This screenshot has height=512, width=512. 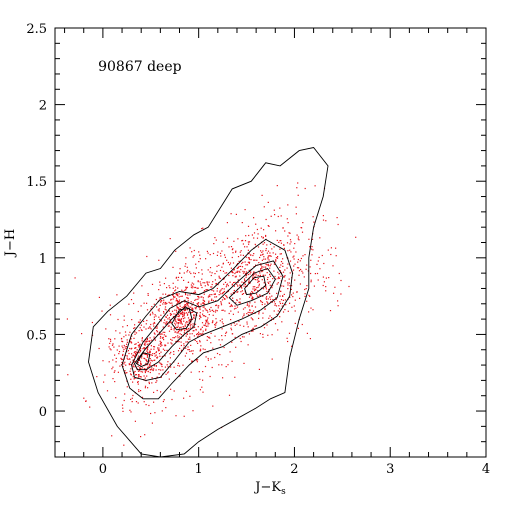 What do you see at coordinates (283, 492) in the screenshot?
I see `x-axis-label-subscript: s` at bounding box center [283, 492].